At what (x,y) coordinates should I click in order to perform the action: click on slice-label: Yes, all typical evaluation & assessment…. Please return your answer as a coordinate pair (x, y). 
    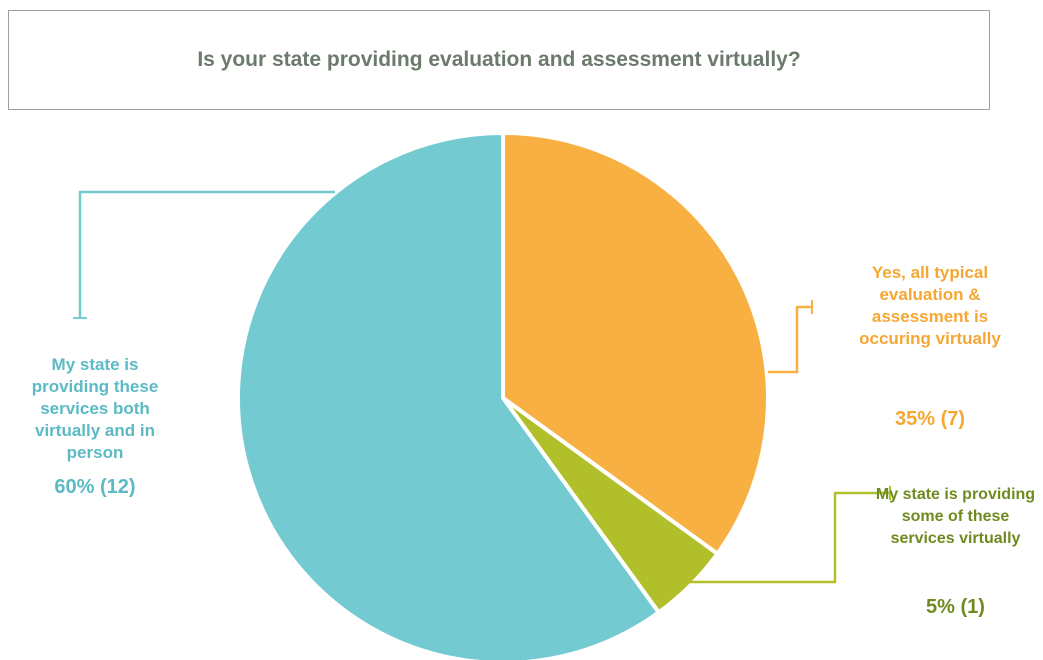
    Looking at the image, I should click on (930, 305).